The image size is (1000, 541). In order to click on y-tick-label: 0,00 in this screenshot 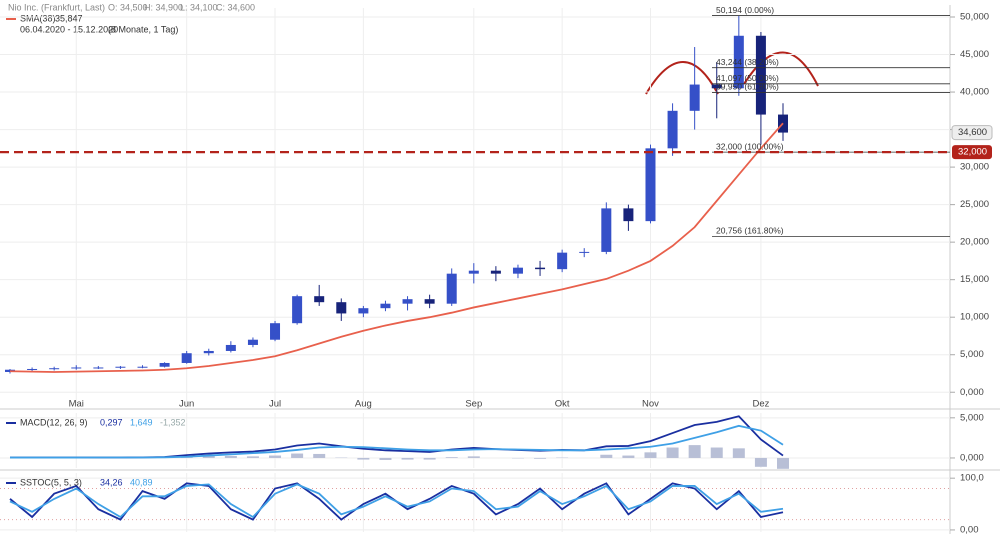, I will do `click(969, 529)`.